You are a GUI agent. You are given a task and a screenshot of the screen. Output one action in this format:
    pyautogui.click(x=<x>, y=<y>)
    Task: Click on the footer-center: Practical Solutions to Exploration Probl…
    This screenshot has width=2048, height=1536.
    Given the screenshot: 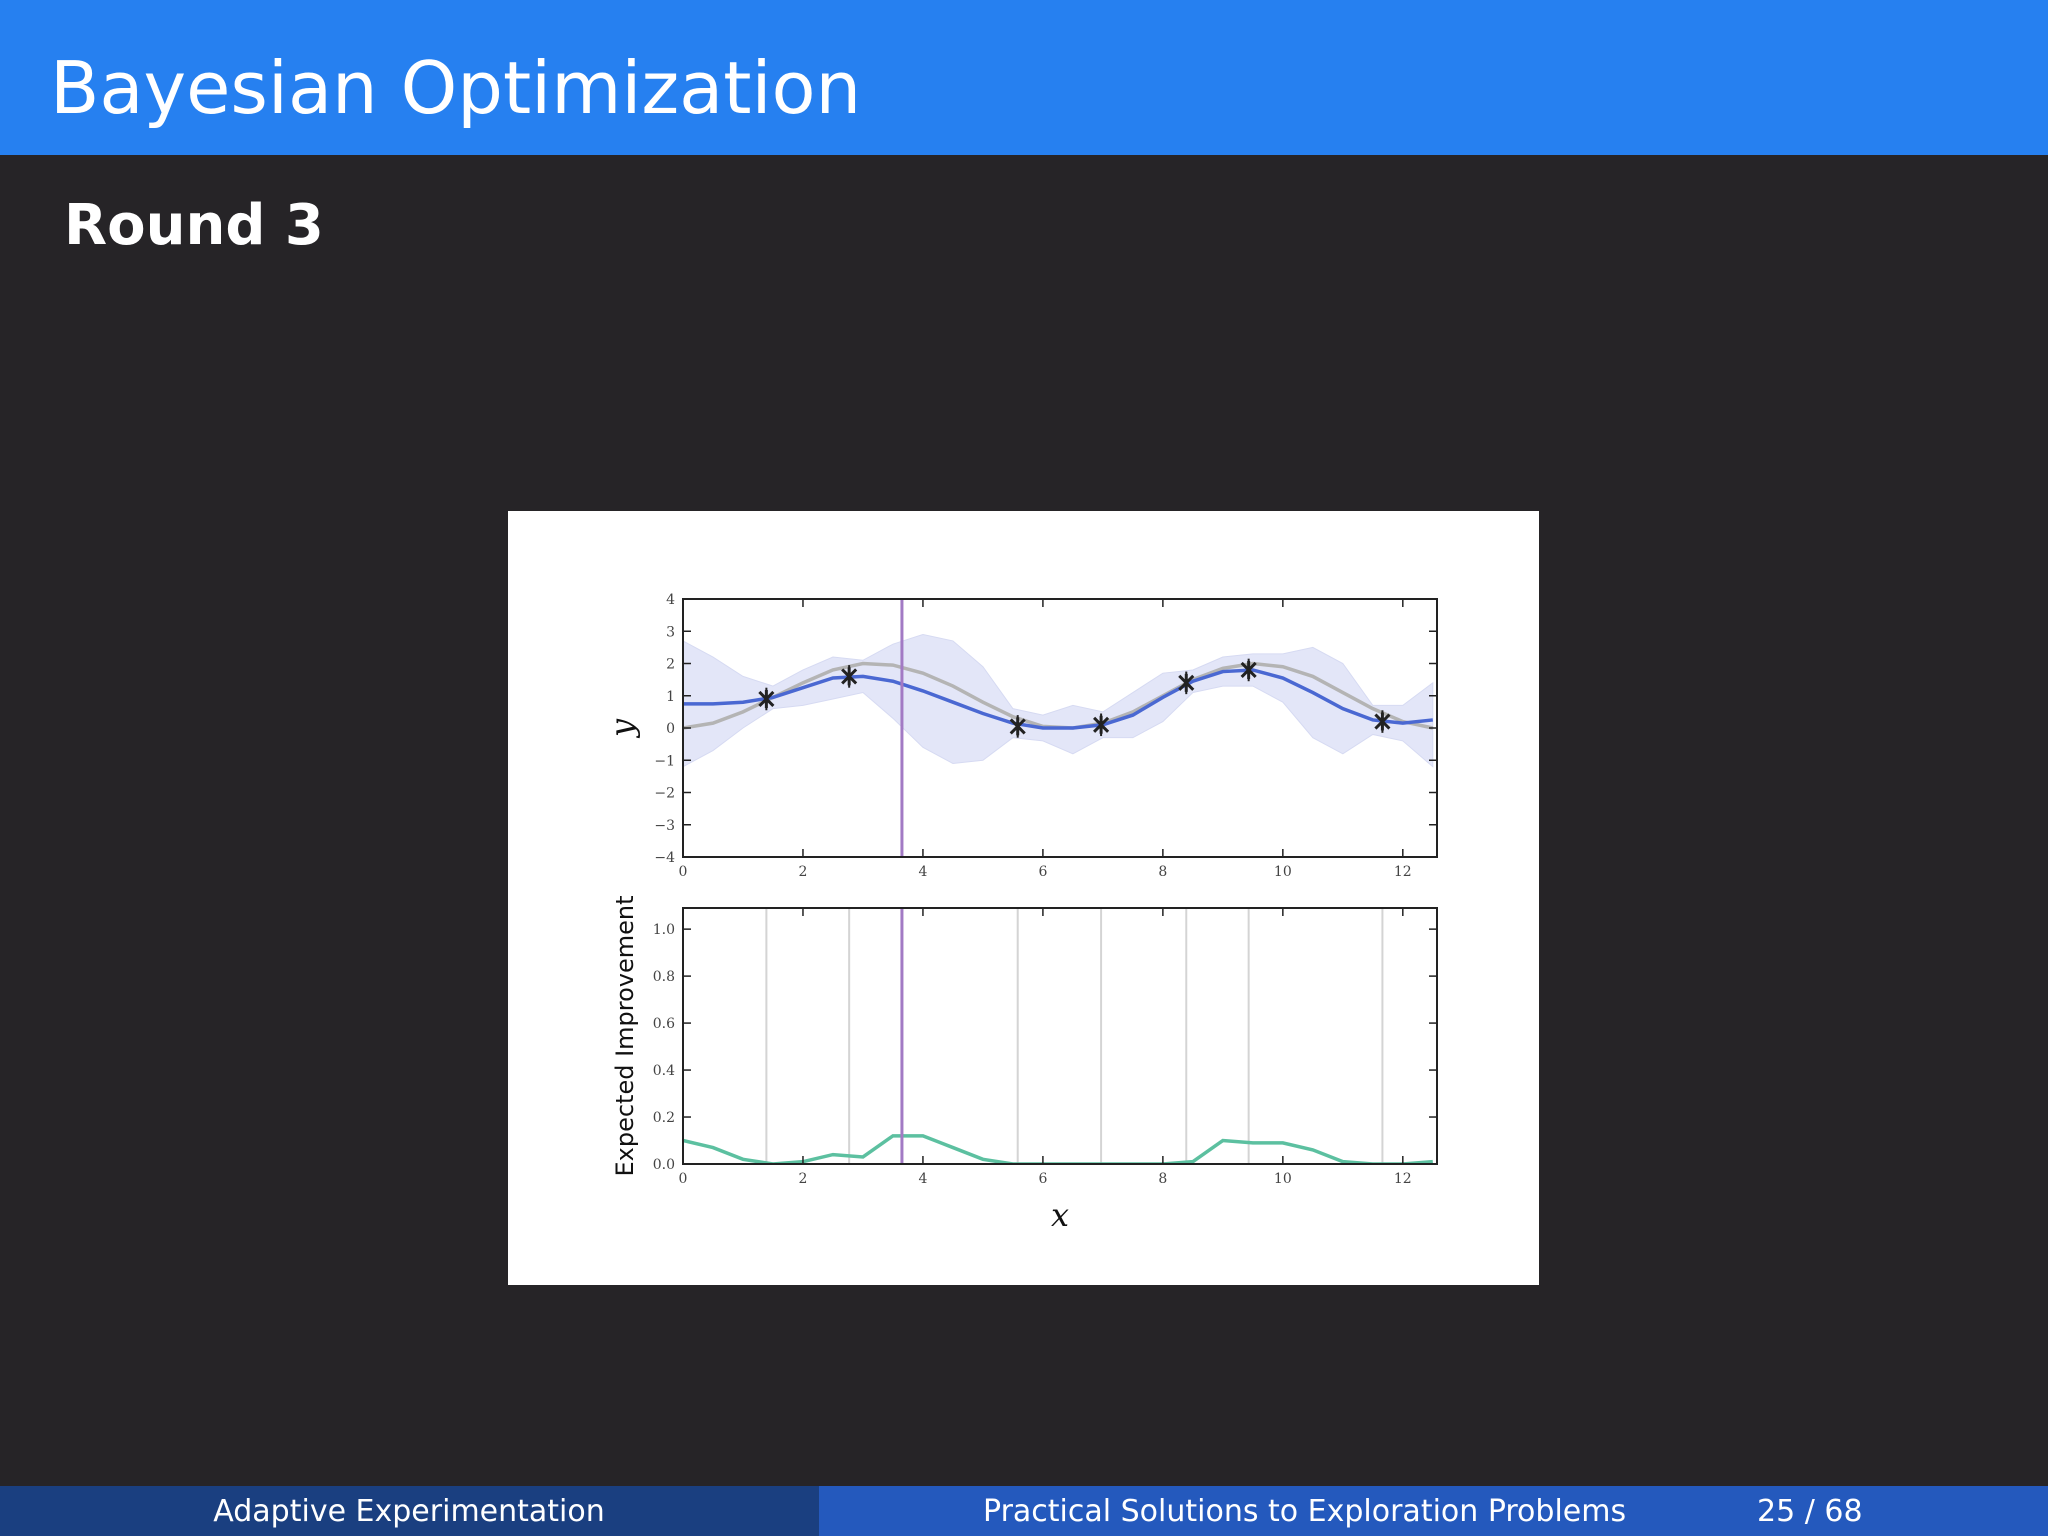 What is the action you would take?
    pyautogui.click(x=1304, y=1511)
    